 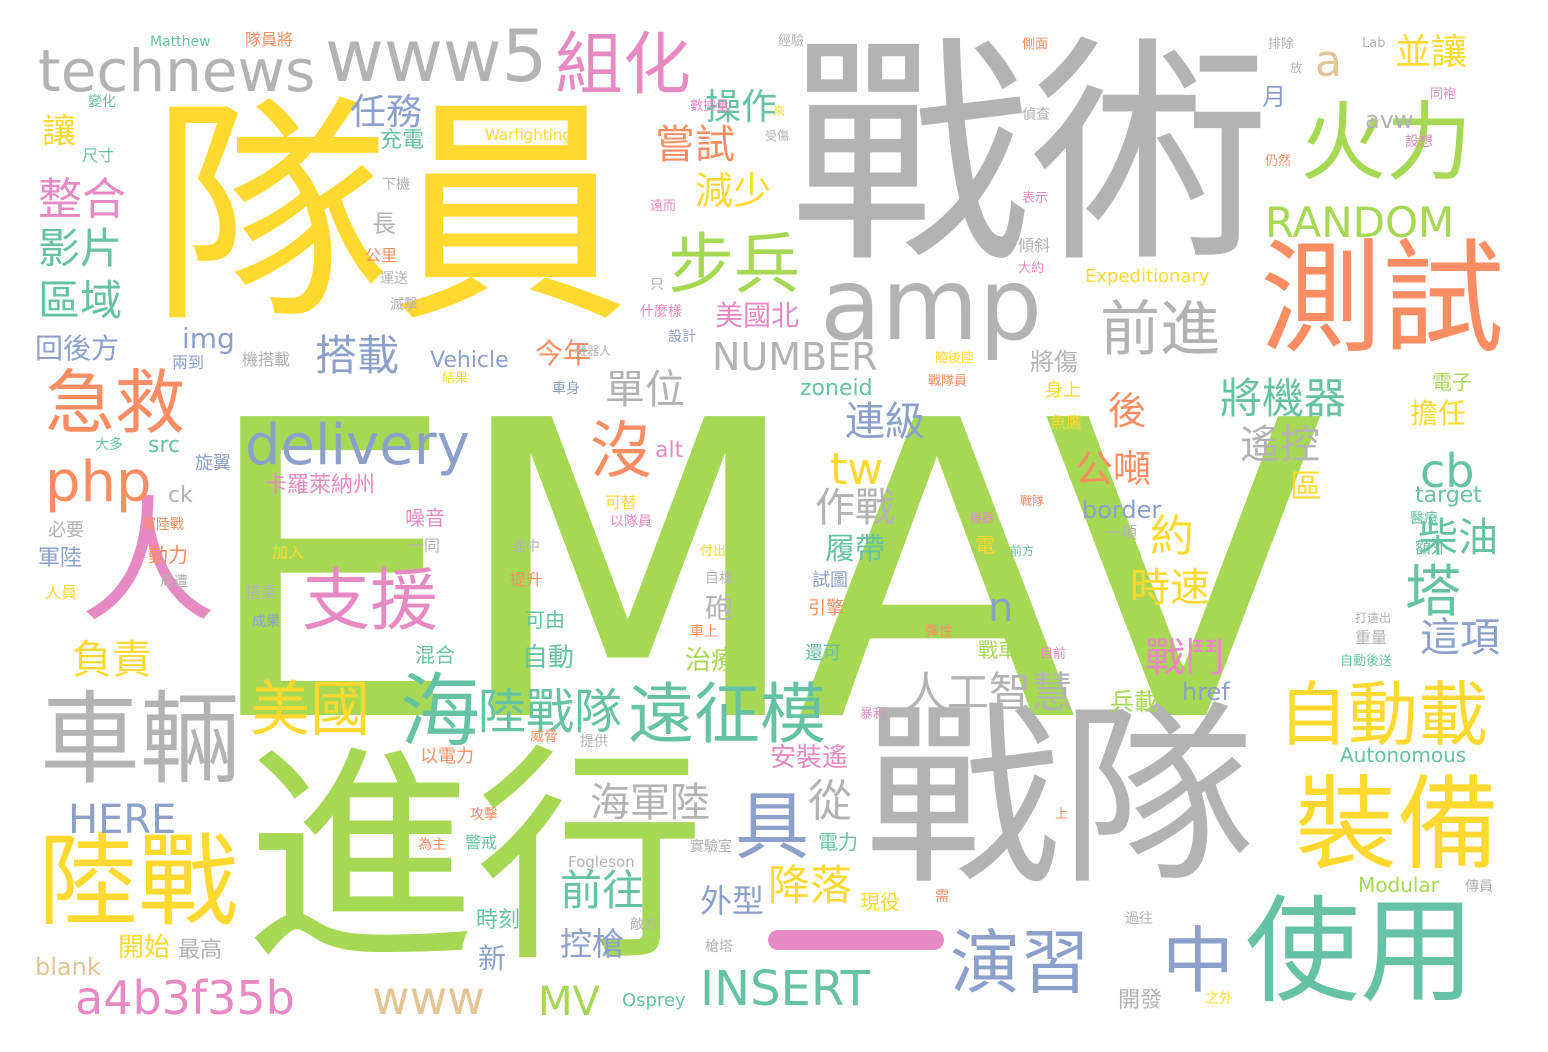 What do you see at coordinates (98, 482) in the screenshot?
I see `word-php: php` at bounding box center [98, 482].